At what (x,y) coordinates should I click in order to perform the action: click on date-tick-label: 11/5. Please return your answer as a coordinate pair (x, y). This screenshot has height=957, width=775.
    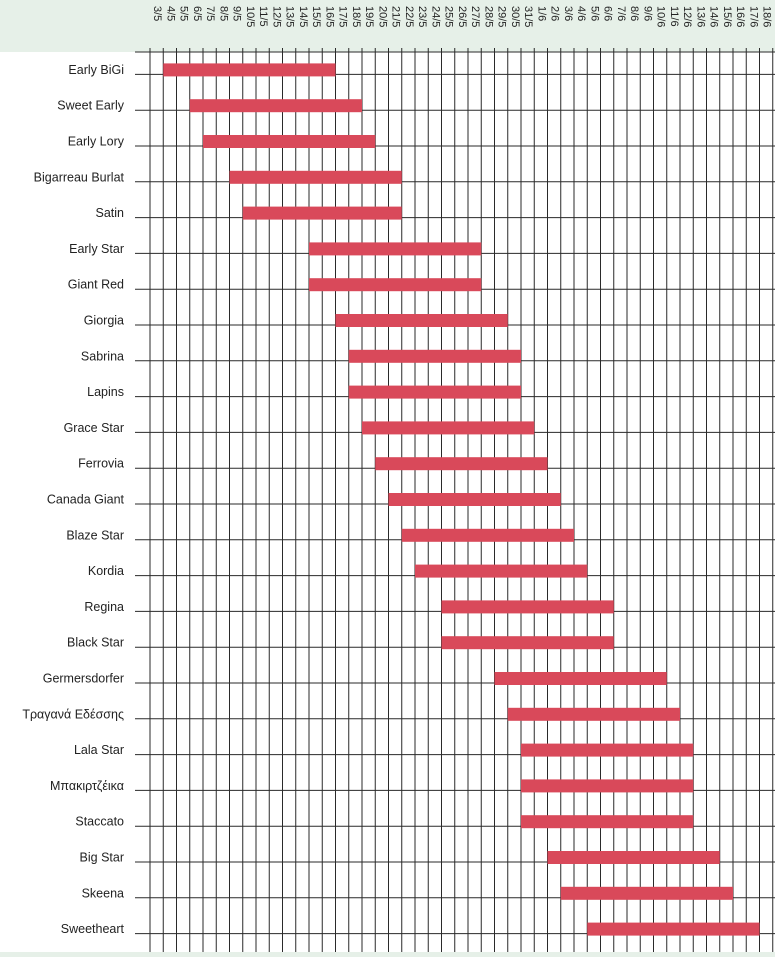
    Looking at the image, I should click on (263, 16).